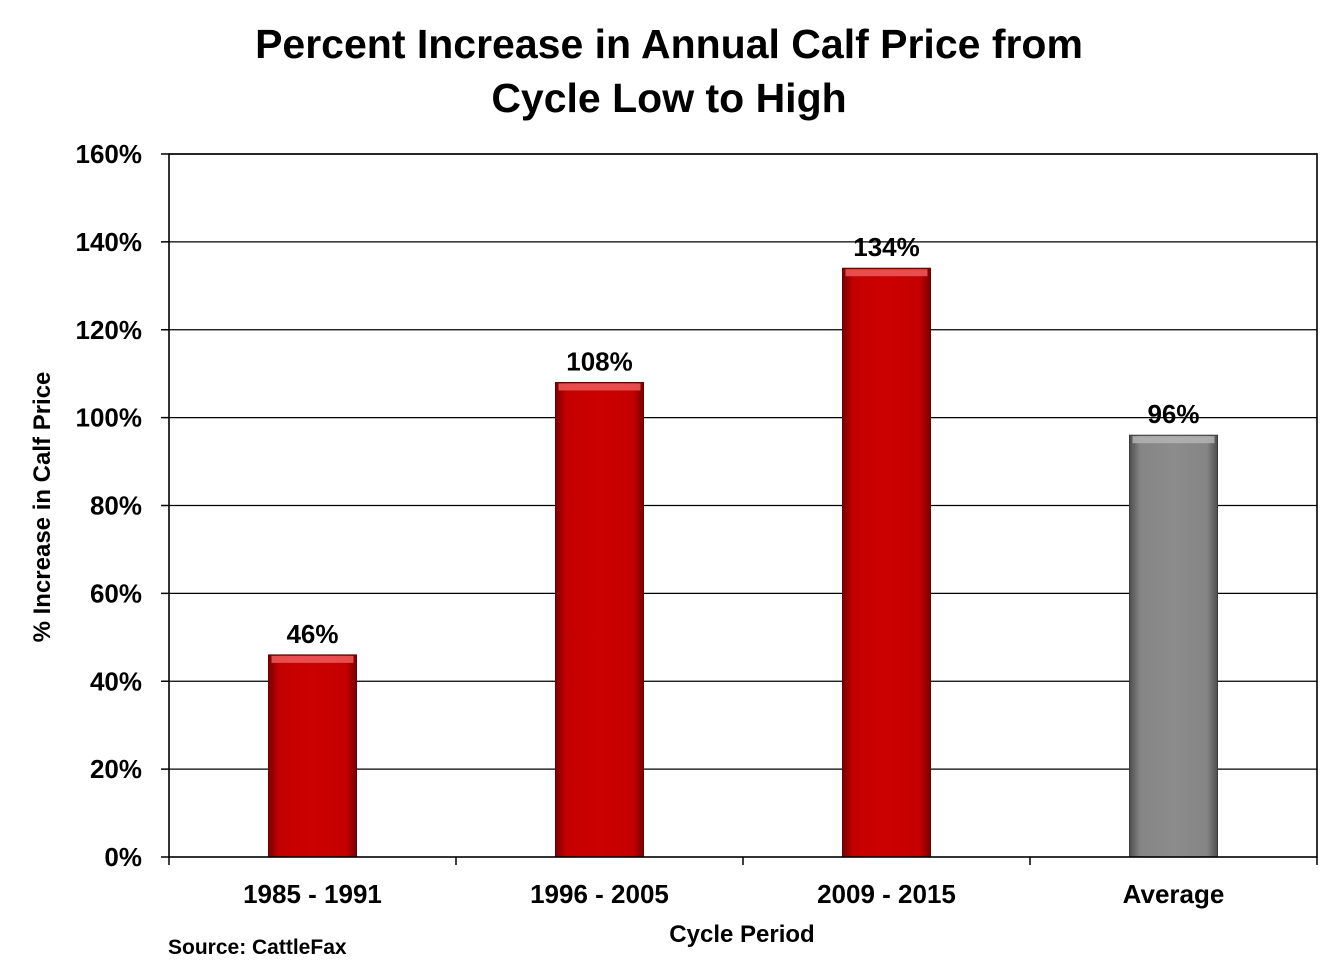  What do you see at coordinates (109, 418) in the screenshot?
I see `y-tick-label: 100%` at bounding box center [109, 418].